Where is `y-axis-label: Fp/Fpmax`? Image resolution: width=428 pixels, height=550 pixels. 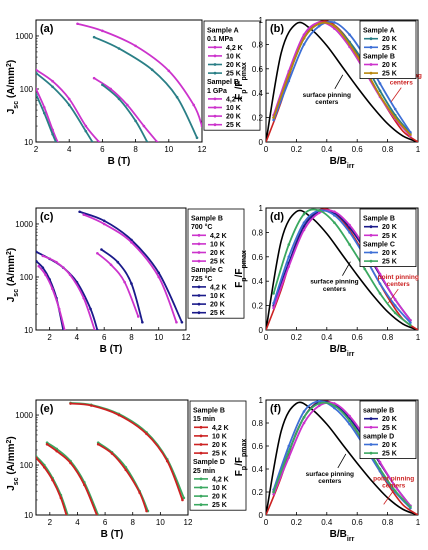
y-axis-label: Fp/Fpmax is located at coordinates (241, 81).